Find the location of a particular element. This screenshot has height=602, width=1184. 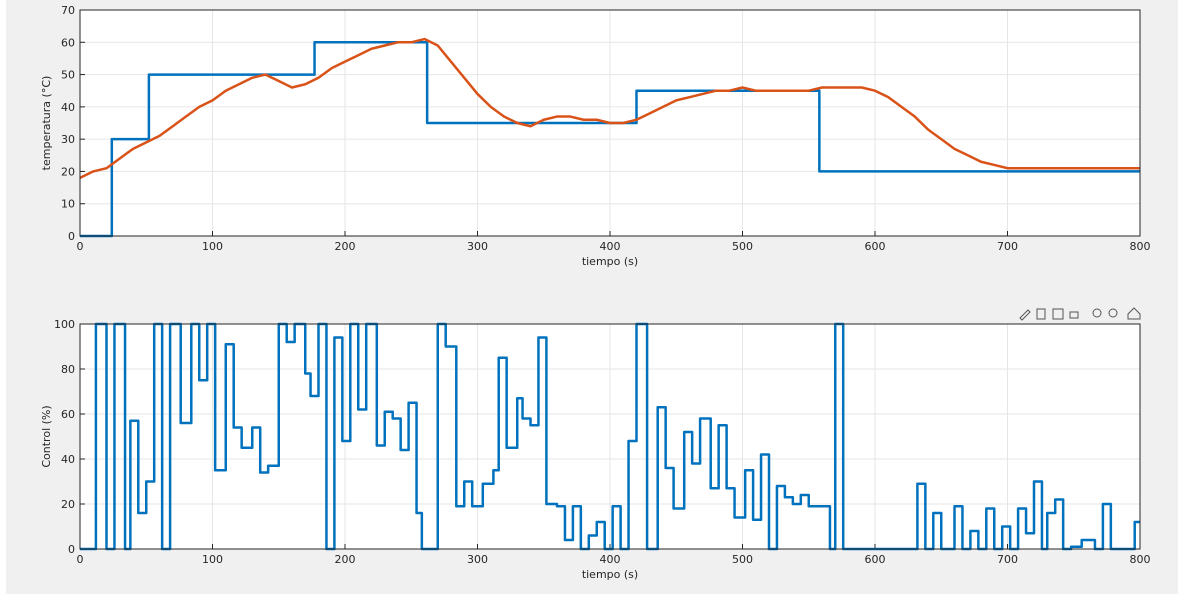

y-tick-label: 10 is located at coordinates (68, 204).